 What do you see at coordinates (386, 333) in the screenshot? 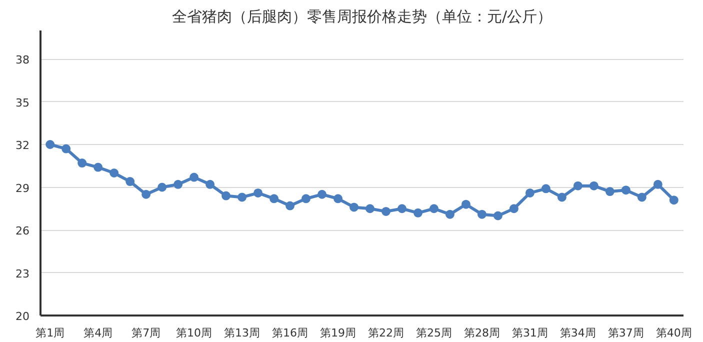
I see `x-tick-label: 第22周` at bounding box center [386, 333].